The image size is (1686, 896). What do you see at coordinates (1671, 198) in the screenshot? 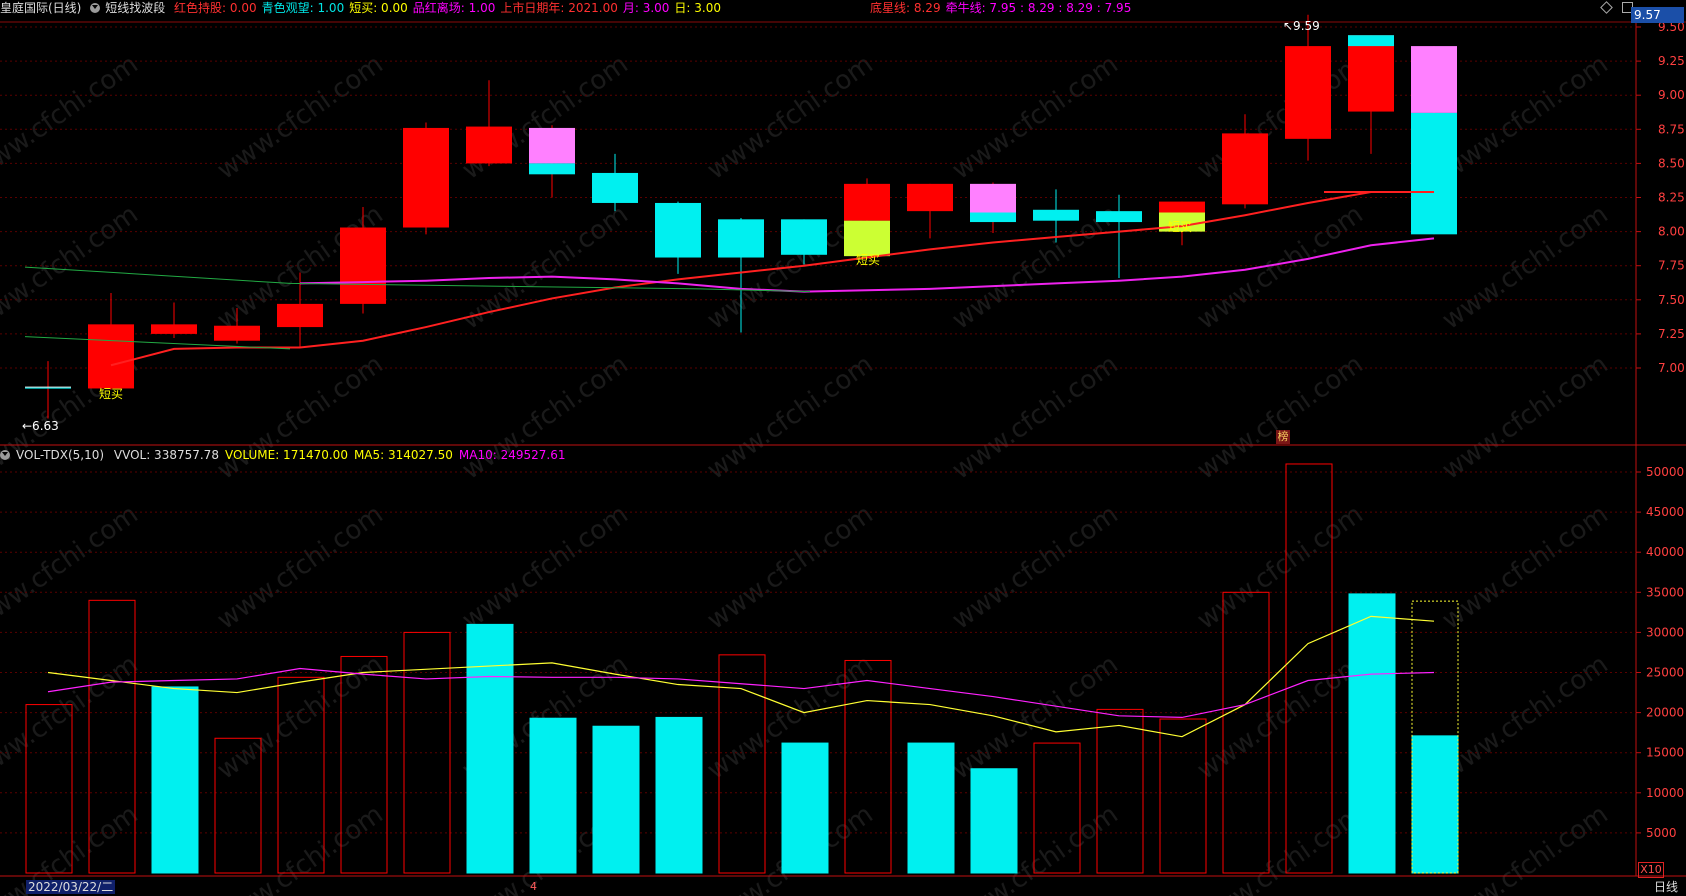
I see `price-tick-label: 8.25` at bounding box center [1671, 198].